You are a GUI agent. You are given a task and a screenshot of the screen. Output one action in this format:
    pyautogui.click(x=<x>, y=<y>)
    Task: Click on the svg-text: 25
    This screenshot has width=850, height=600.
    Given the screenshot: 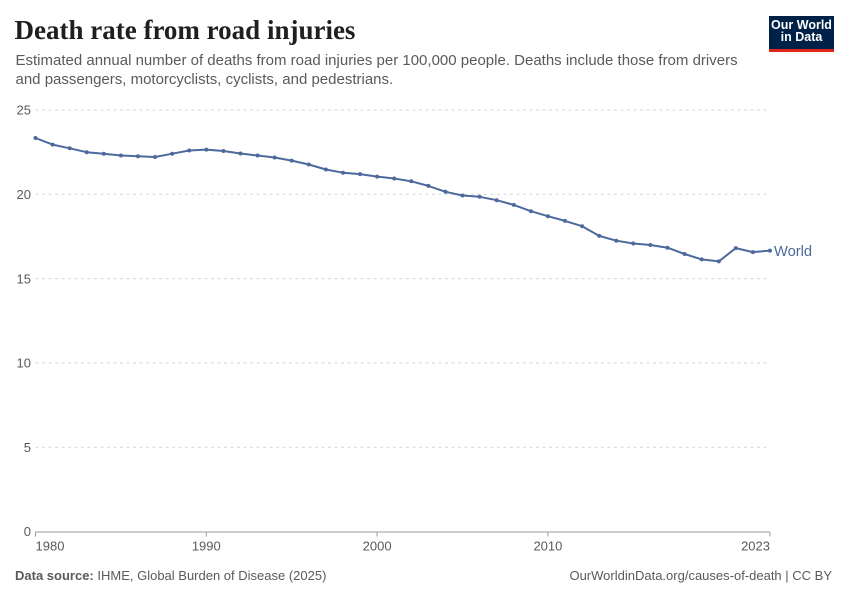 What is the action you would take?
    pyautogui.click(x=24, y=110)
    